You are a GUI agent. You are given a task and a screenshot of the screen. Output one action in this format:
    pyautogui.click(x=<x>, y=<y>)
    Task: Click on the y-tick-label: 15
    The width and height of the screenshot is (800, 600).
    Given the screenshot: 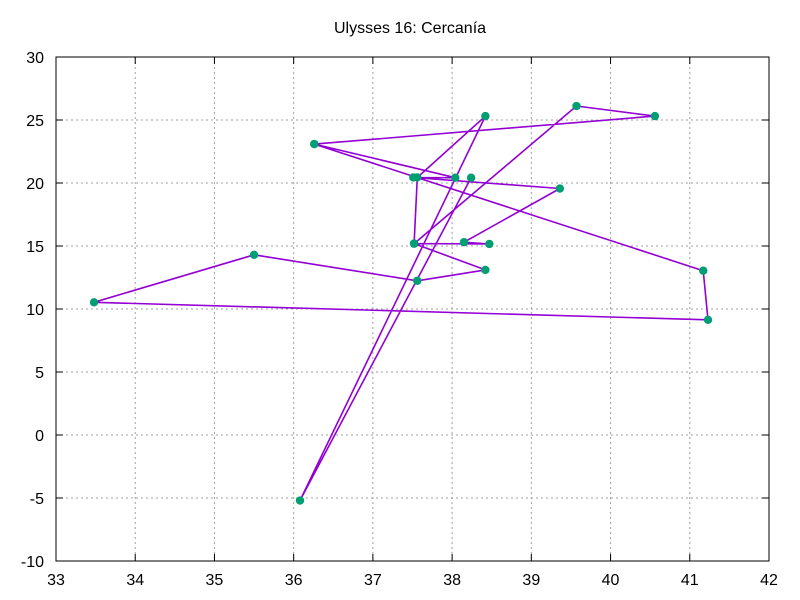 What is the action you would take?
    pyautogui.click(x=35, y=247)
    